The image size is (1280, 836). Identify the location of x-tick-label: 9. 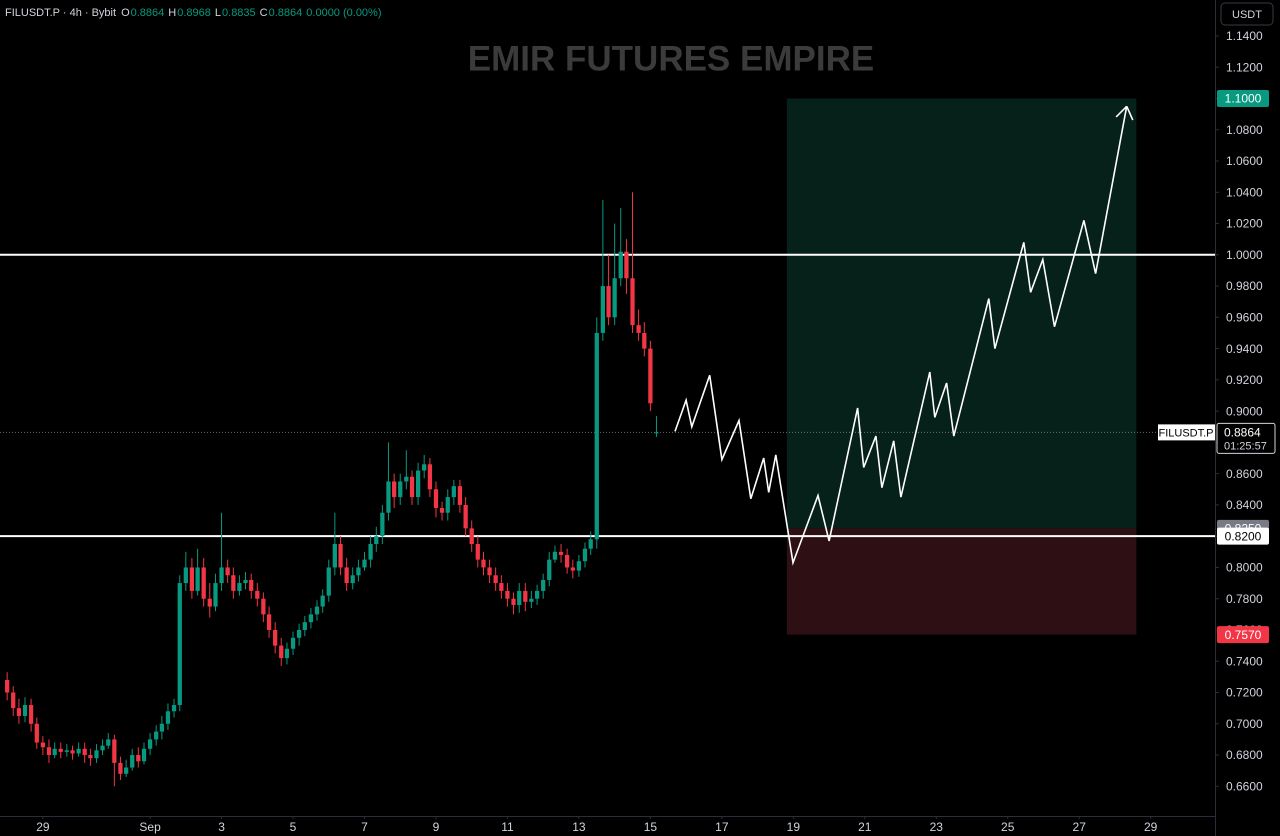
(436, 827).